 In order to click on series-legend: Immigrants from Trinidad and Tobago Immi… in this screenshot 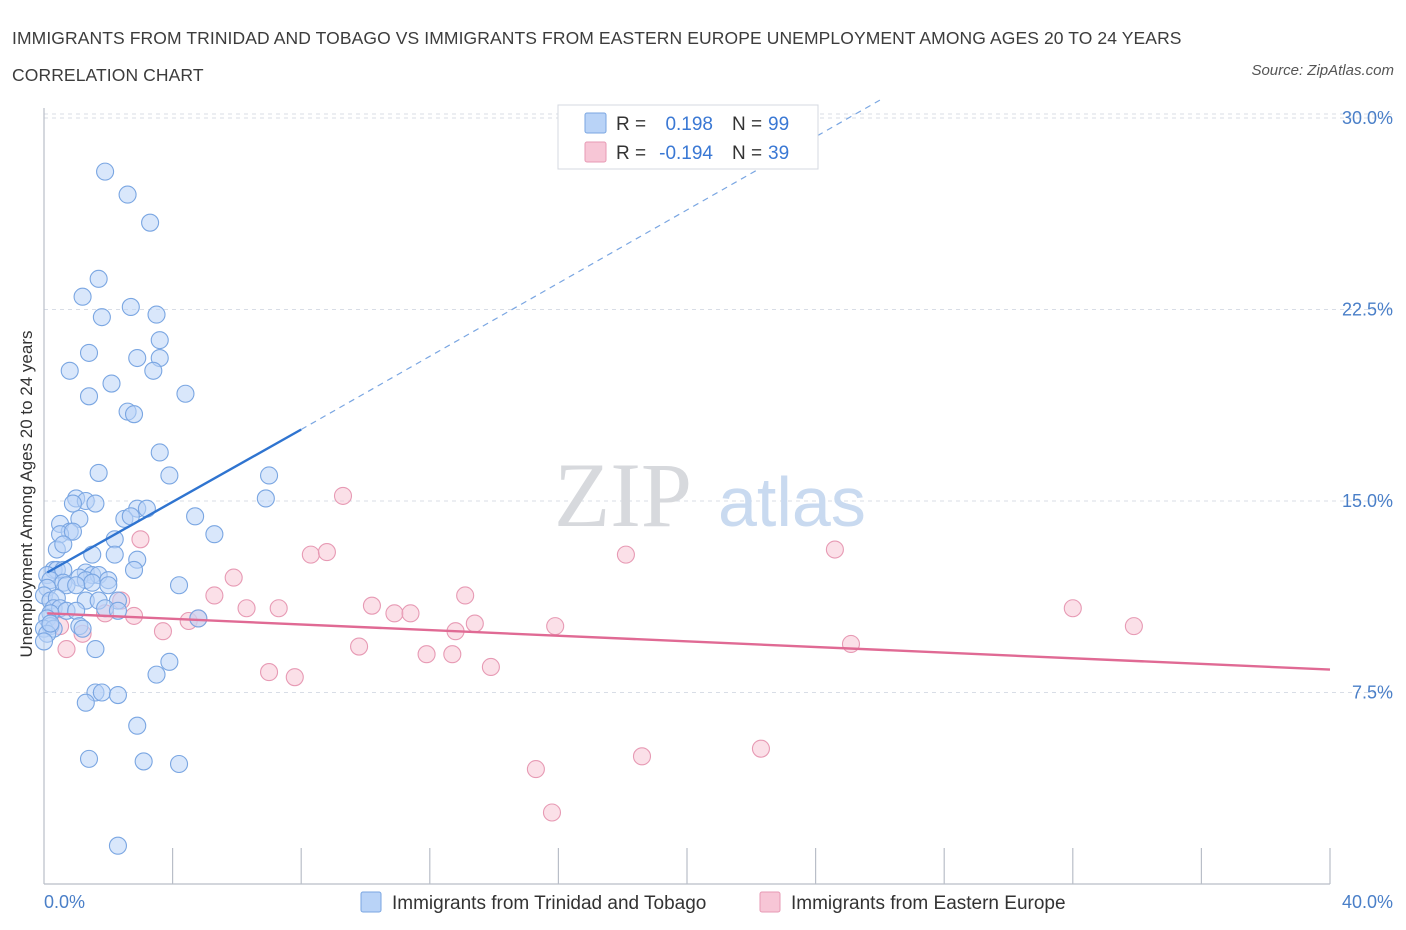, I will do `click(713, 902)`.